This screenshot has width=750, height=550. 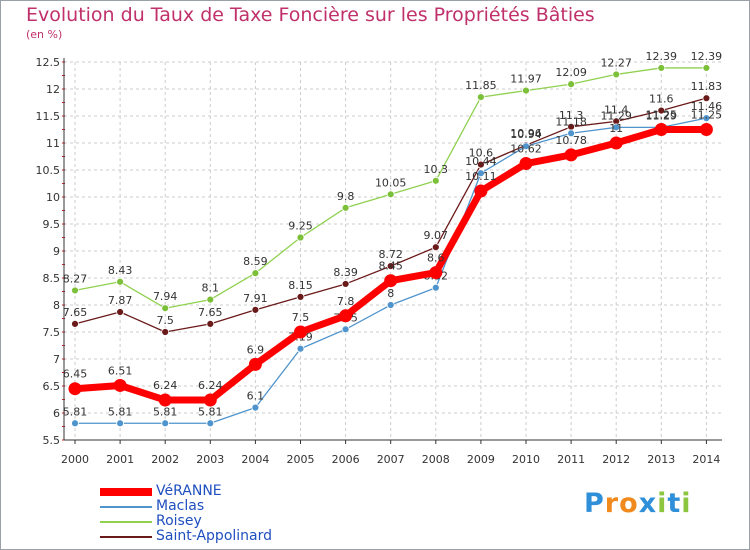 What do you see at coordinates (120, 370) in the screenshot?
I see `data-label-v-ranne: 6.51` at bounding box center [120, 370].